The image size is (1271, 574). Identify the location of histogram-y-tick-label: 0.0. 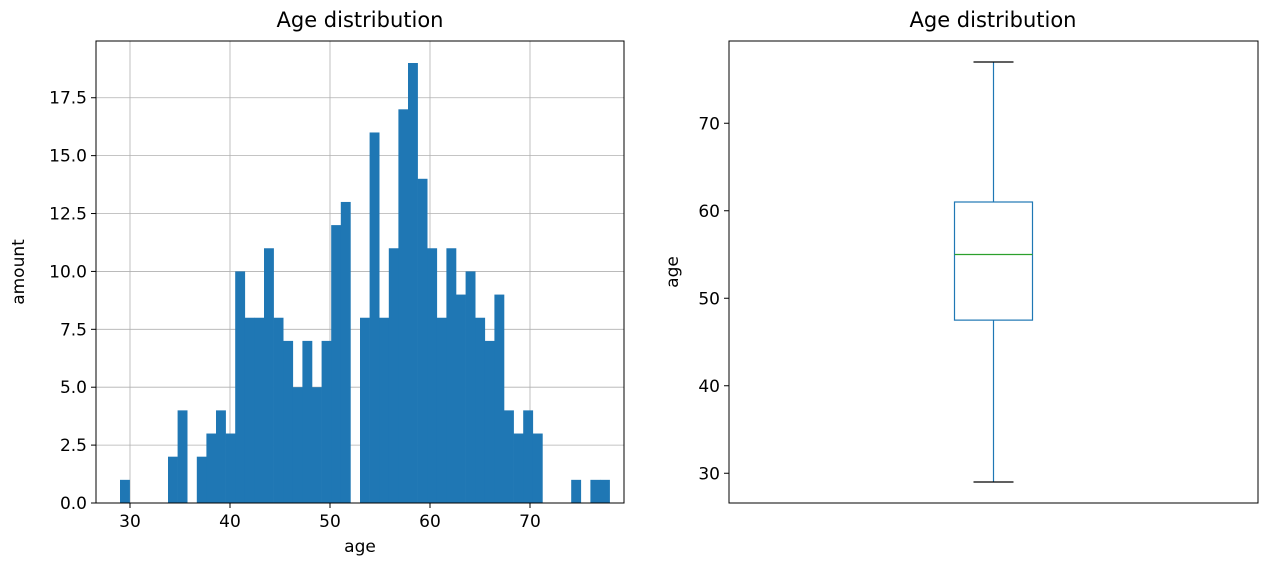
(73, 504).